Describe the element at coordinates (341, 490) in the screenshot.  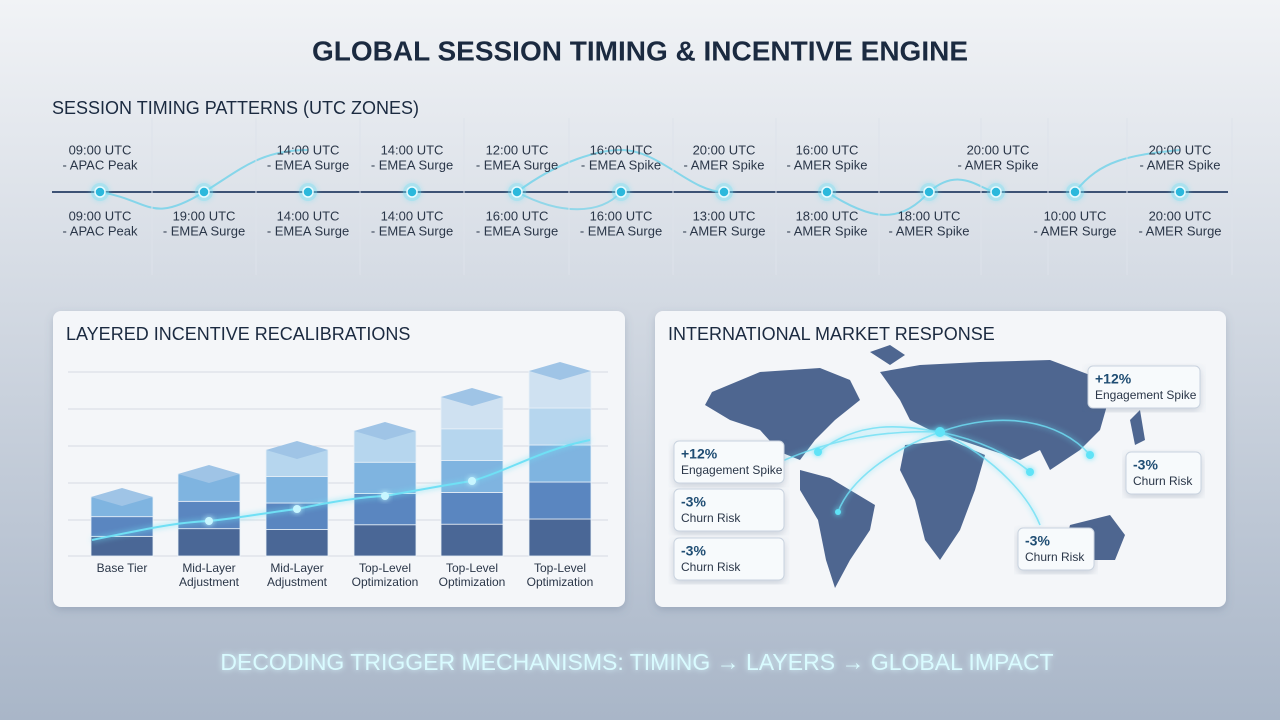
I see `trend-line` at that location.